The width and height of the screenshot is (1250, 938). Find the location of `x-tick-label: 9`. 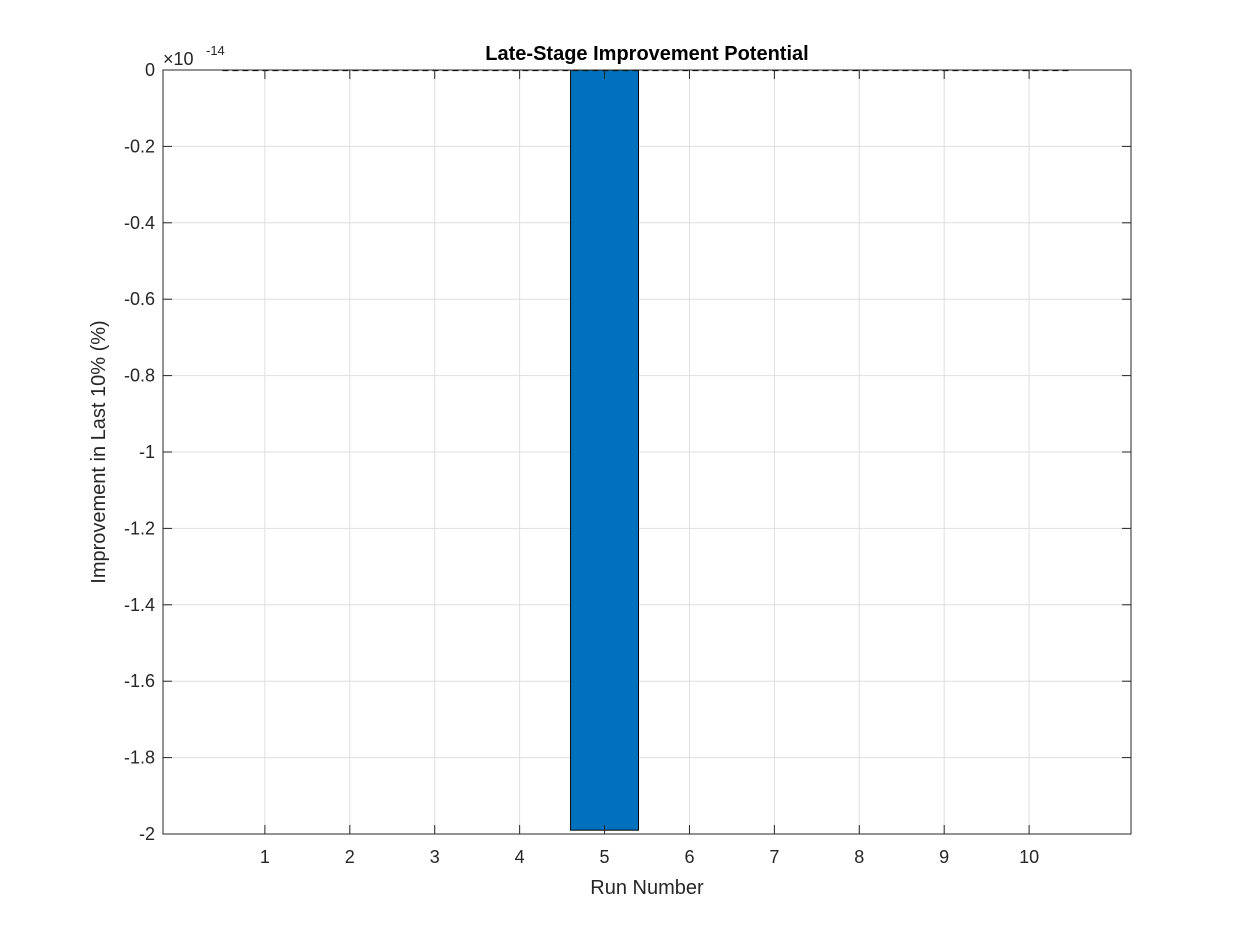

x-tick-label: 9 is located at coordinates (944, 857).